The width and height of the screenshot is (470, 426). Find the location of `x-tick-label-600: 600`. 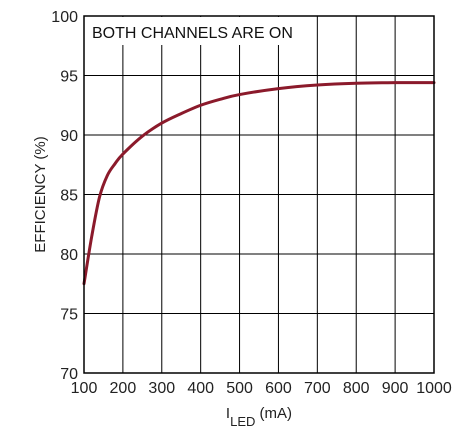

x-tick-label-600: 600 is located at coordinates (278, 388).